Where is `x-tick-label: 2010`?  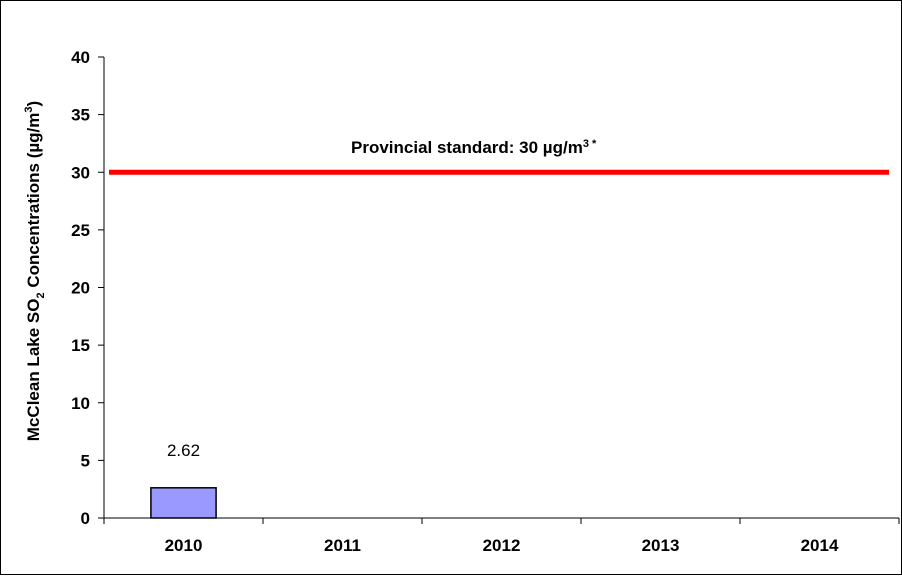 x-tick-label: 2010 is located at coordinates (184, 545).